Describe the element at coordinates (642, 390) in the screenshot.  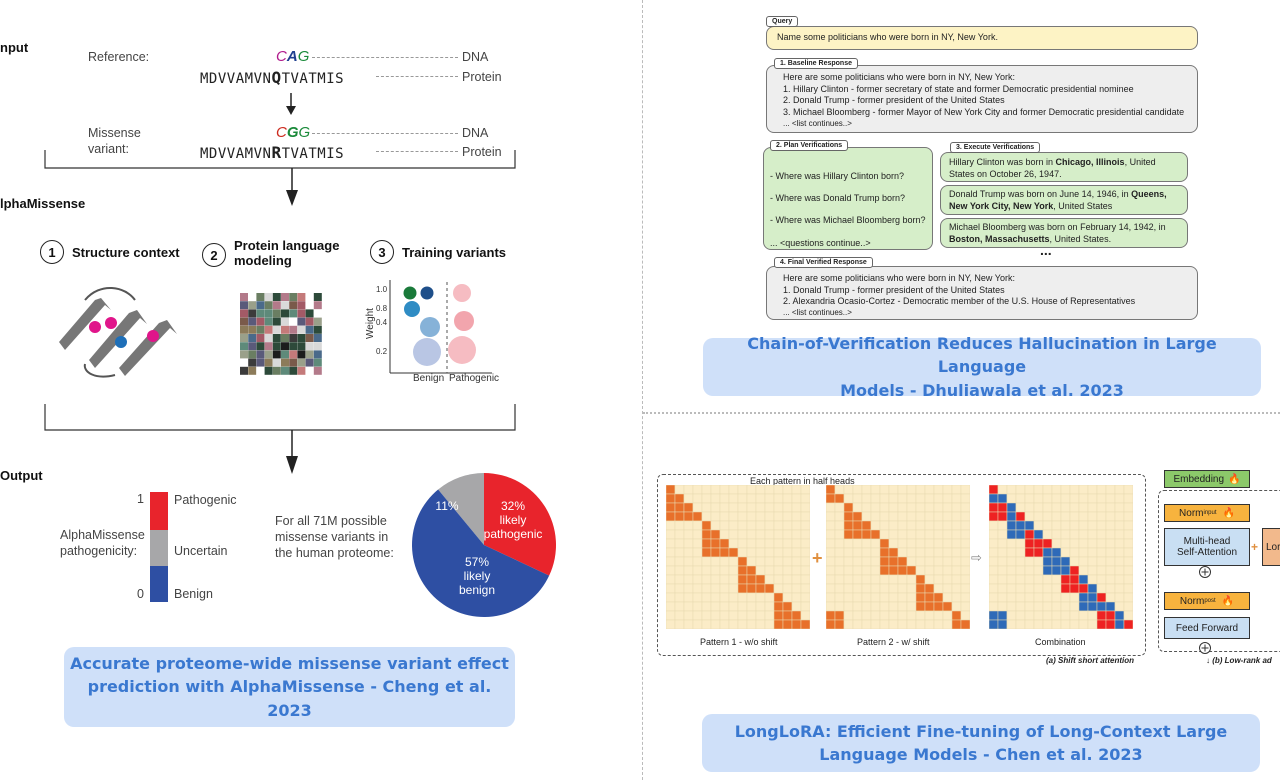
I see `vertical-divider` at that location.